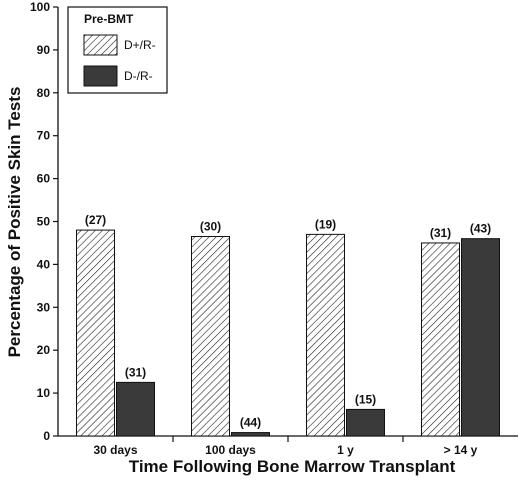  Describe the element at coordinates (44, 222) in the screenshot. I see `y-tick-label: 50` at that location.